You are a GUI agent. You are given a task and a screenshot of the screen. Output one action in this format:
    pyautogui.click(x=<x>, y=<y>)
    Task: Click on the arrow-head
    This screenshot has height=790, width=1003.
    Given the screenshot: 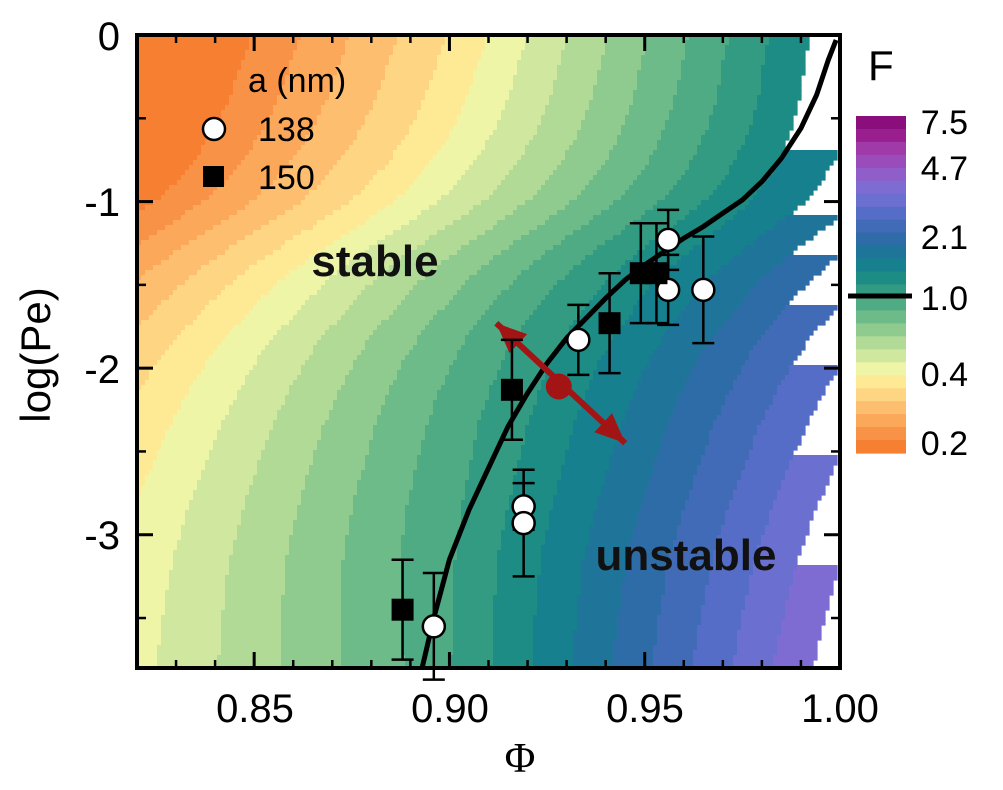 What is the action you would take?
    pyautogui.click(x=512, y=338)
    